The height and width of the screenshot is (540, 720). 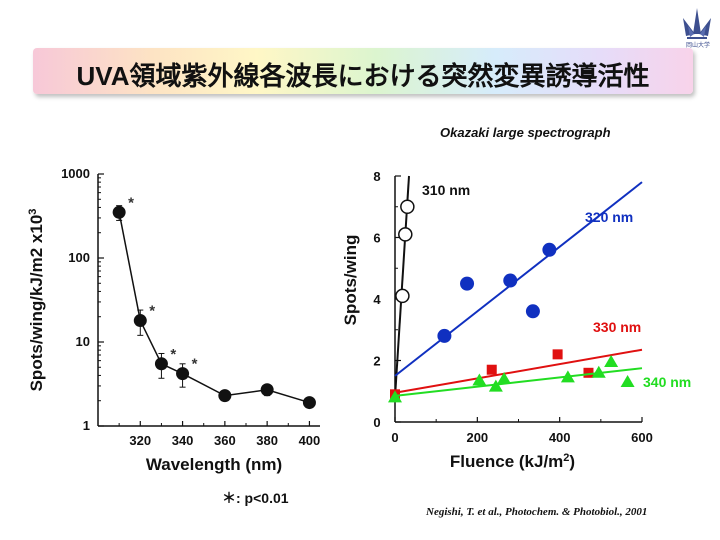 What do you see at coordinates (394, 437) in the screenshot?
I see `right-x-tick-label: 0` at bounding box center [394, 437].